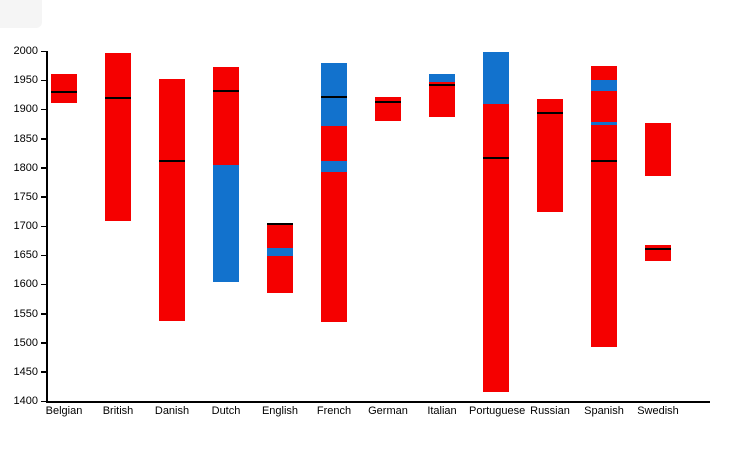 Image resolution: width=750 pixels, height=450 pixels. Describe the element at coordinates (25, 226) in the screenshot. I see `y-tick-label: 1700` at that location.